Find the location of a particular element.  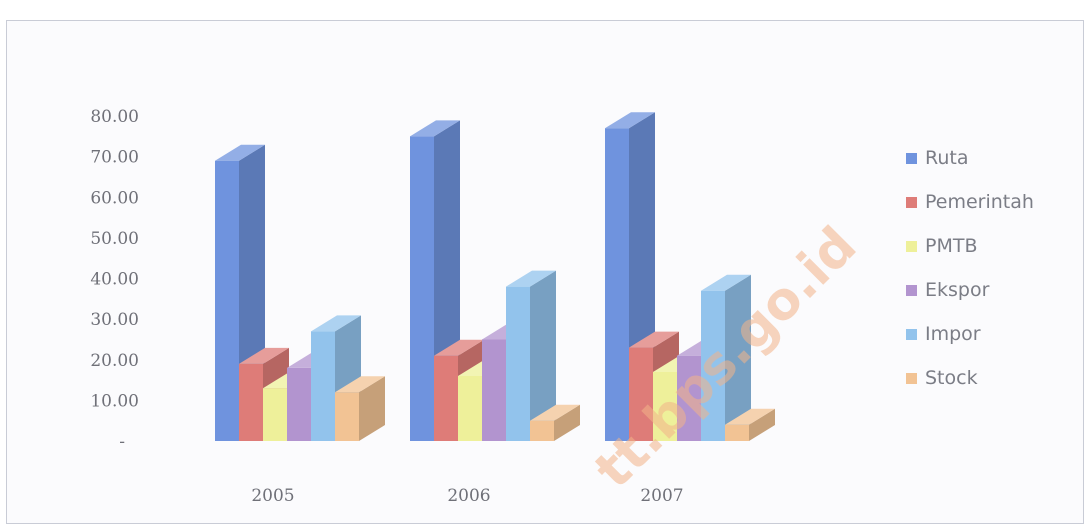

x-category-label: 2005 is located at coordinates (272, 496).